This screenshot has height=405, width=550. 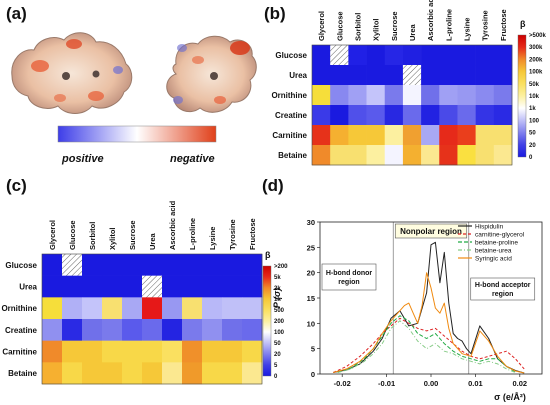 What do you see at coordinates (500, 235) in the screenshot?
I see `legend-entry: carnitine-glycerol` at bounding box center [500, 235].